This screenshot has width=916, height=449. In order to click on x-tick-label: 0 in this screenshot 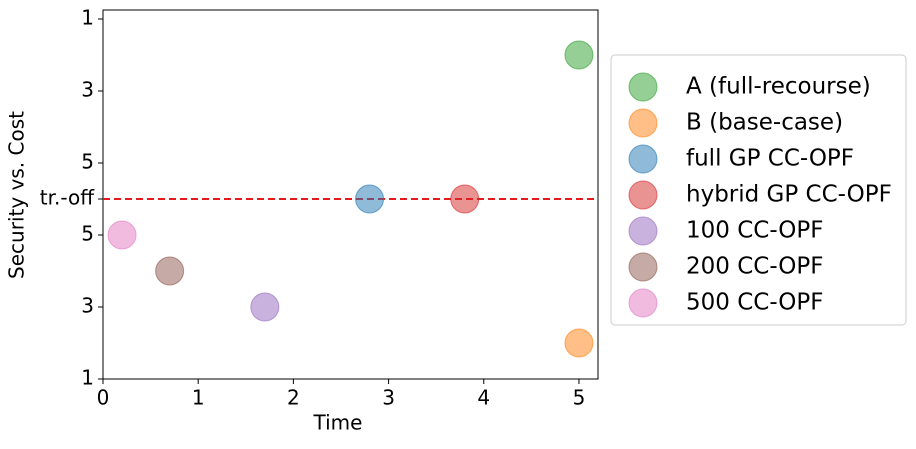, I will do `click(103, 398)`.